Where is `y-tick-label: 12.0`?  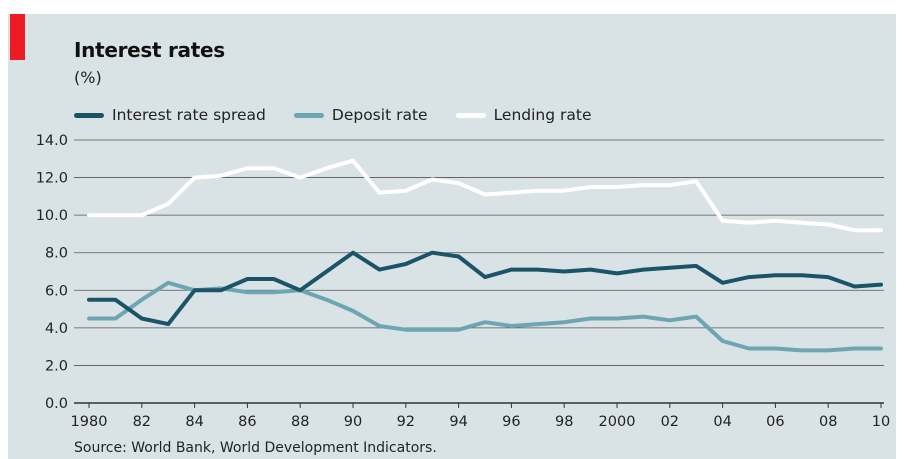 y-tick-label: 12.0 is located at coordinates (52, 179).